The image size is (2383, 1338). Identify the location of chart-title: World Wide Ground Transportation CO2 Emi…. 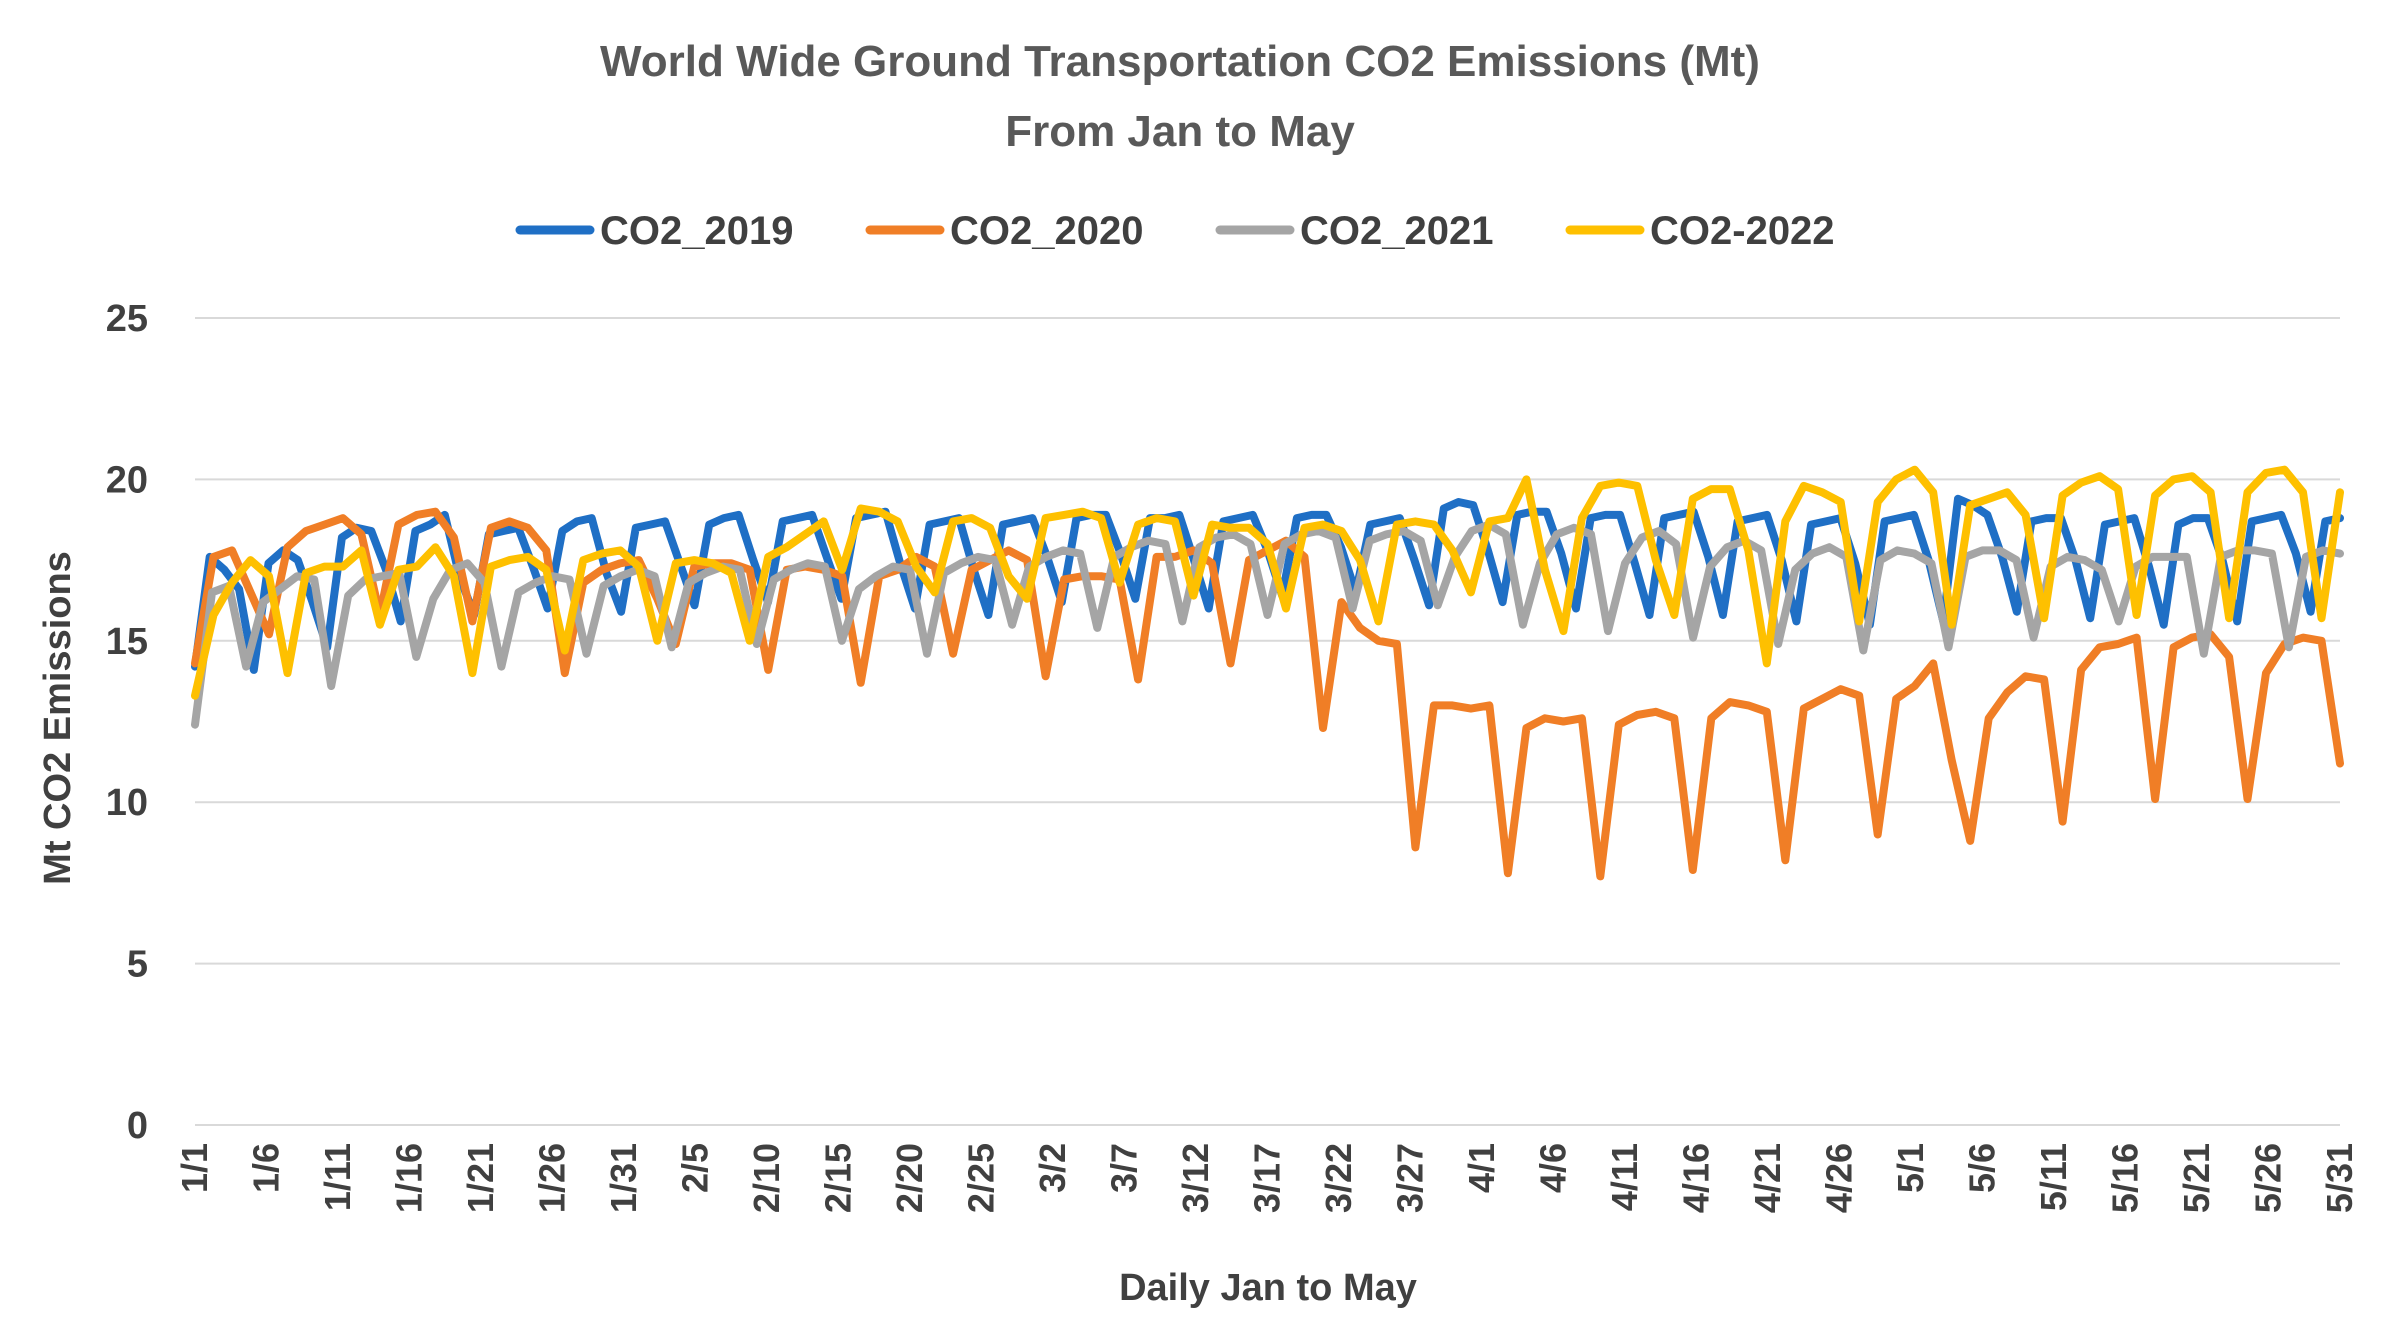
(1180, 61).